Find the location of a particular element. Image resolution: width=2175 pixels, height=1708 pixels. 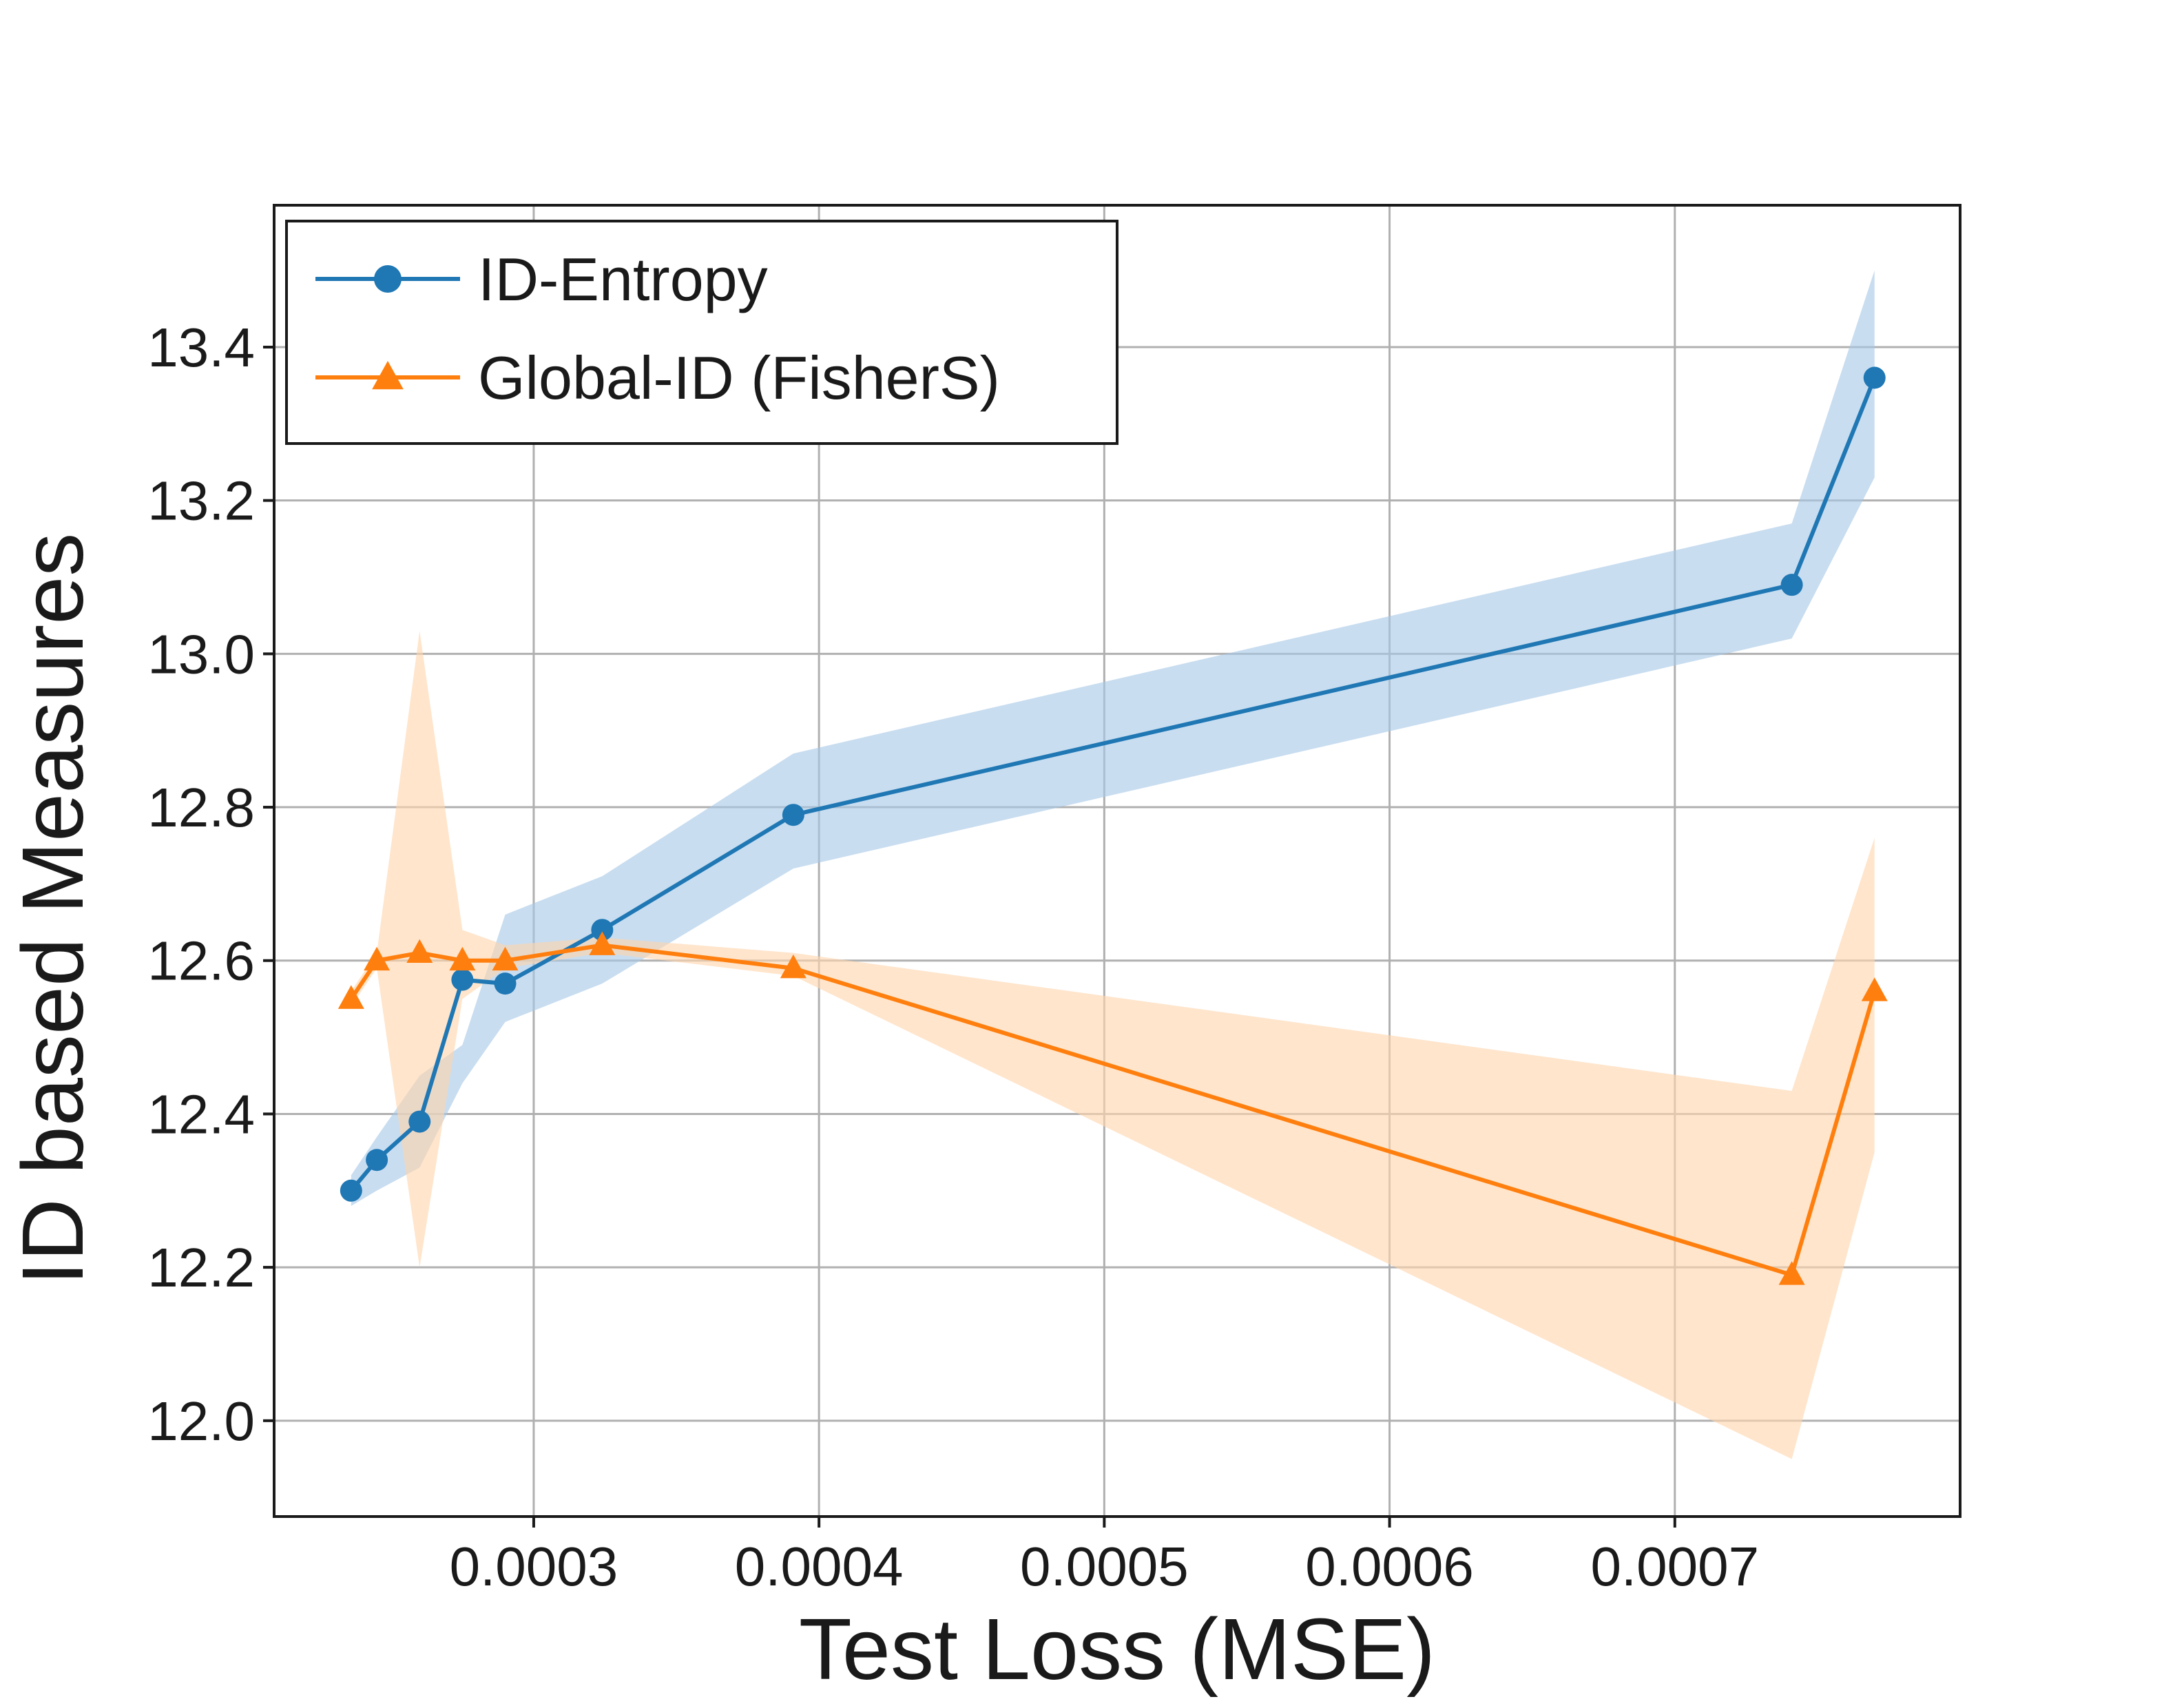

x-tick-label-0.0004: 0.0004 is located at coordinates (819, 1567).